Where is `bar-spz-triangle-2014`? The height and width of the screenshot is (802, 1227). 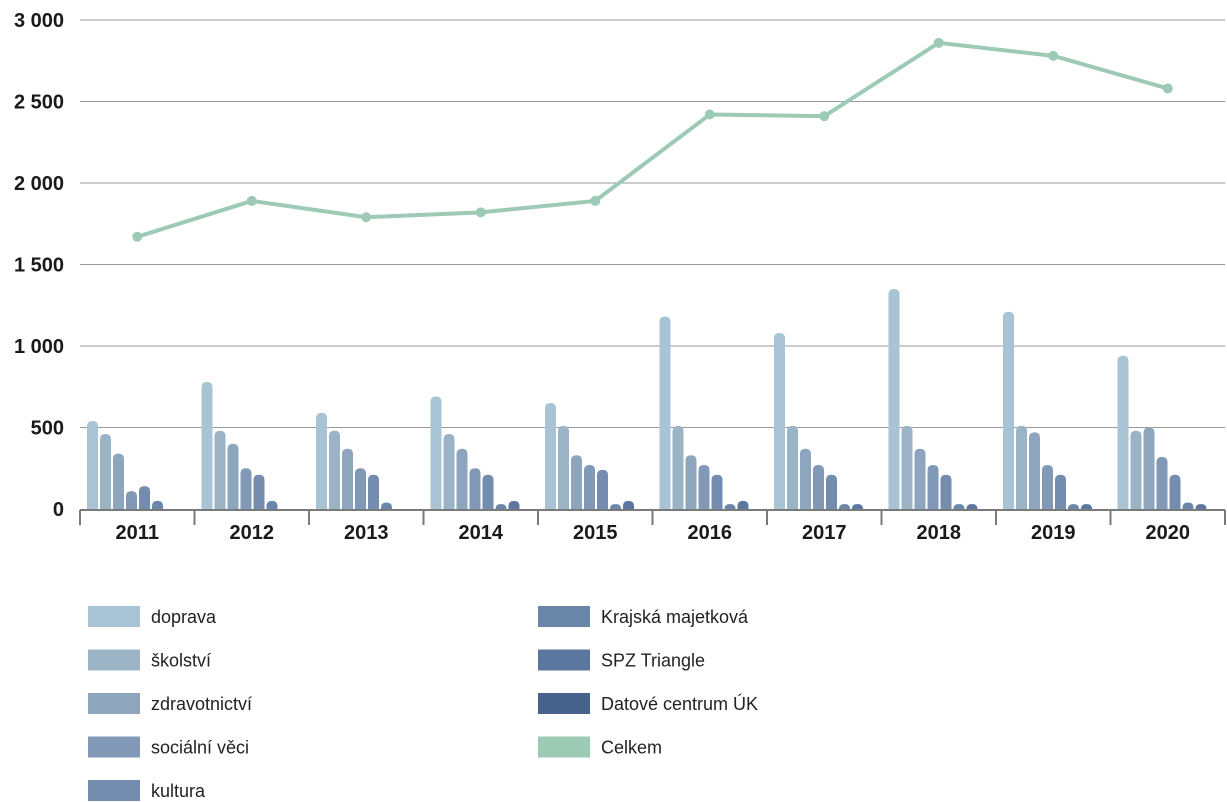 bar-spz-triangle-2014 is located at coordinates (514, 504).